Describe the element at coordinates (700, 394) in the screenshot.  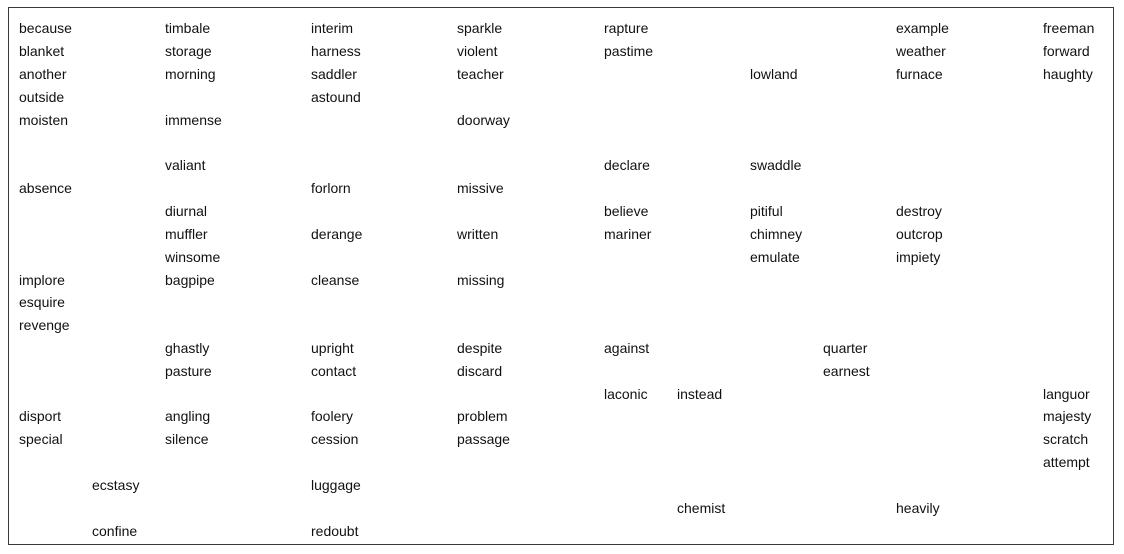
I see `word-instead: instead` at that location.